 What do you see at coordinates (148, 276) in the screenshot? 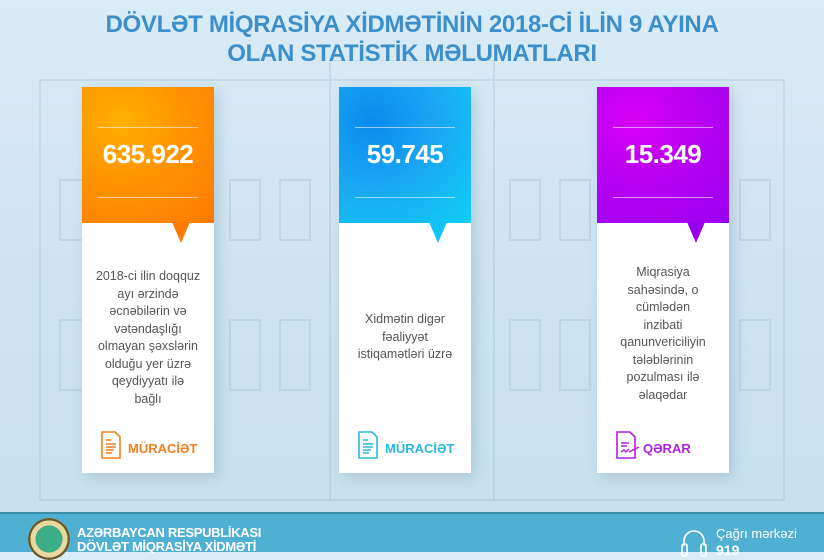
I see `description-line: 2018-ci ilin doqquz` at bounding box center [148, 276].